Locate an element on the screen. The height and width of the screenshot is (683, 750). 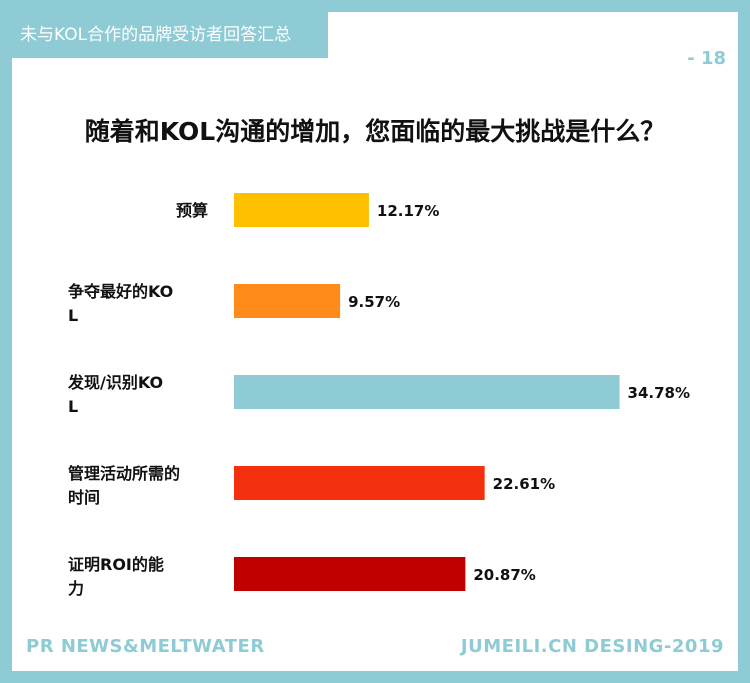
section-tag: 未与KOL合作的品牌受访者回答汇总 is located at coordinates (170, 35).